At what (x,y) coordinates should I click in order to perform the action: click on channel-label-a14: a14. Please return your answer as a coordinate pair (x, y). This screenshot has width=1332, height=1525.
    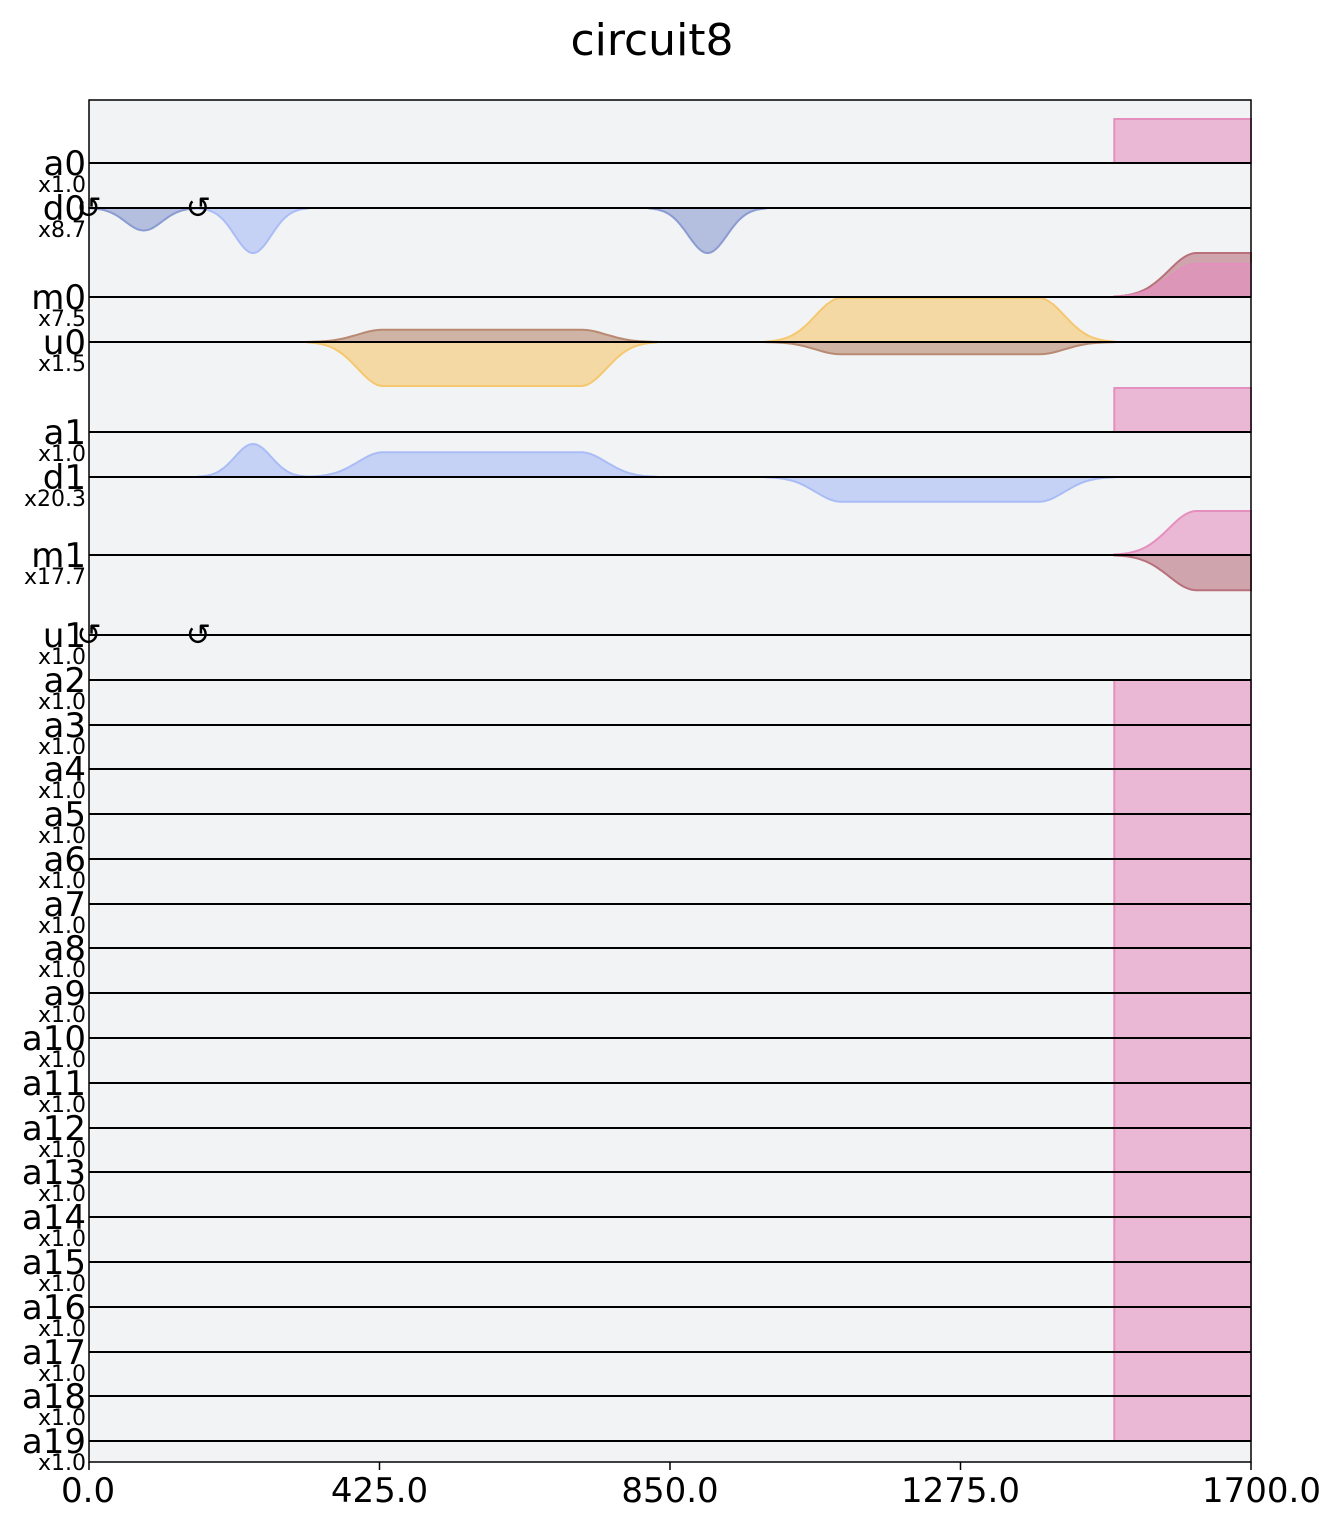
    Looking at the image, I should click on (54, 1218).